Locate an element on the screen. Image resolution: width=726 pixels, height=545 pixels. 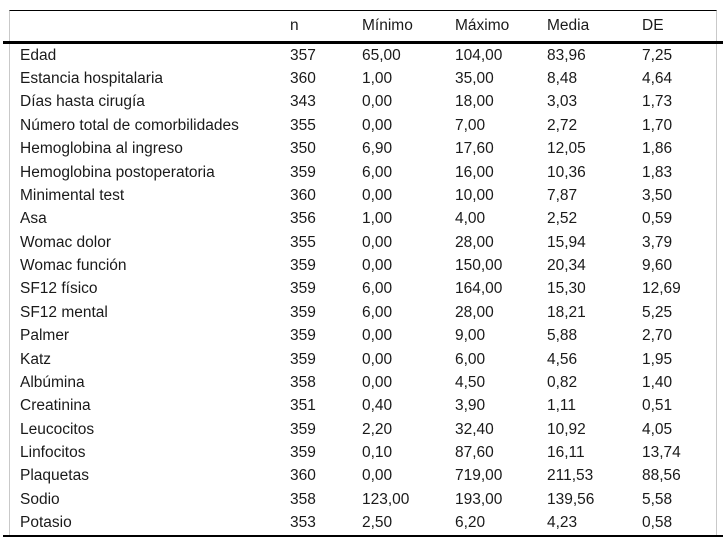
cell-maximo: 104,00 is located at coordinates (479, 55).